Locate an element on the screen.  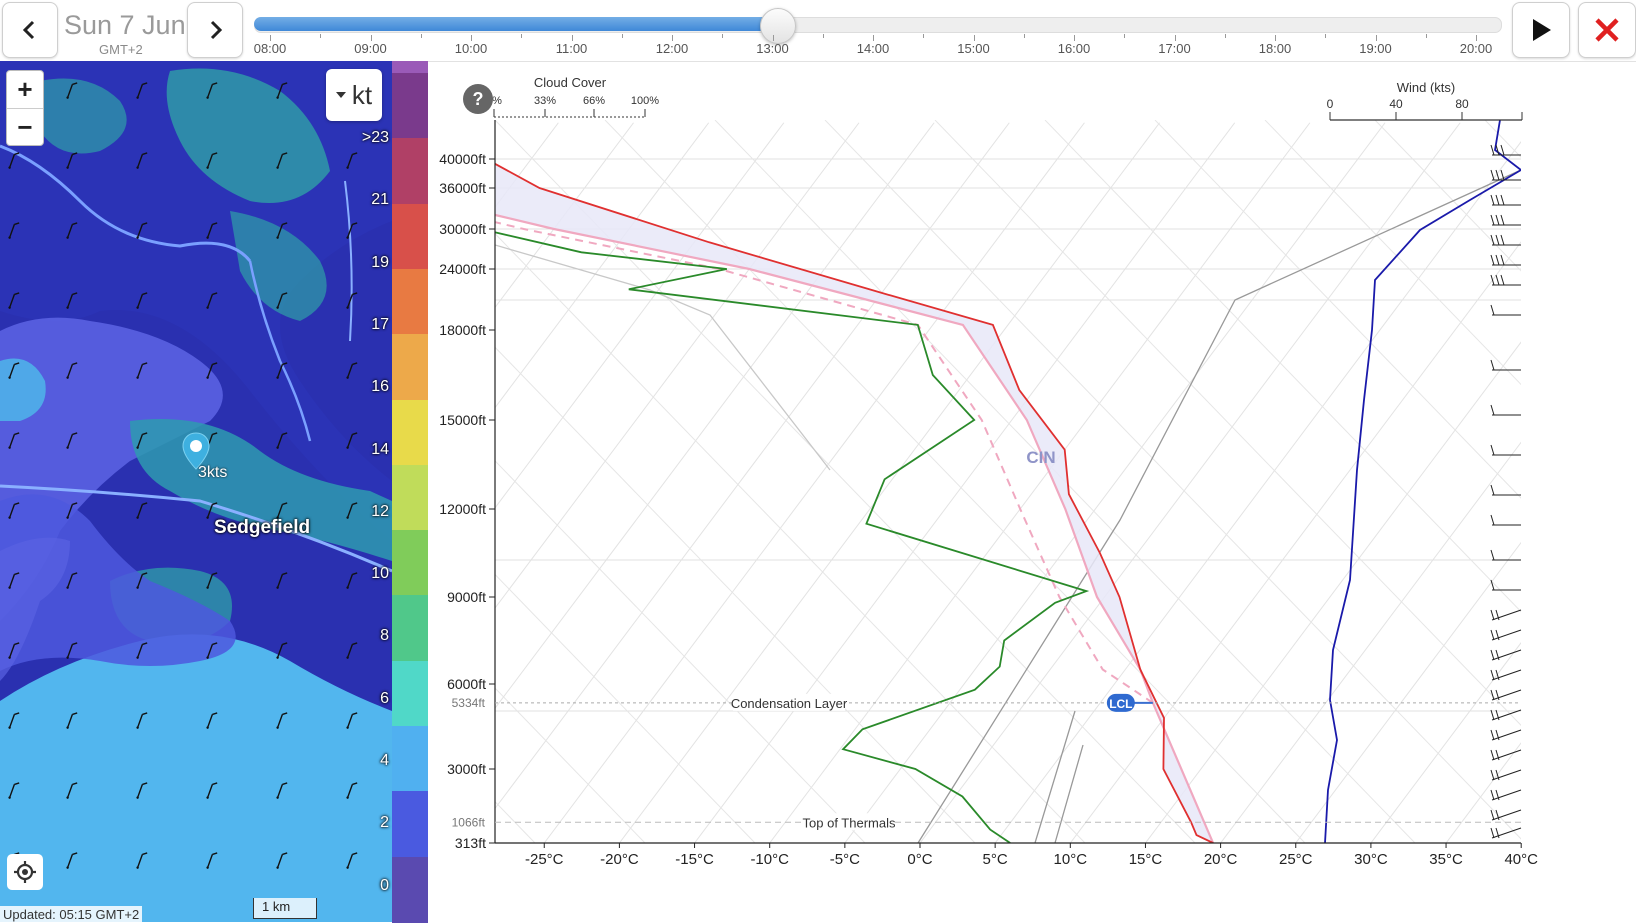
previous-day-button is located at coordinates (30, 30).